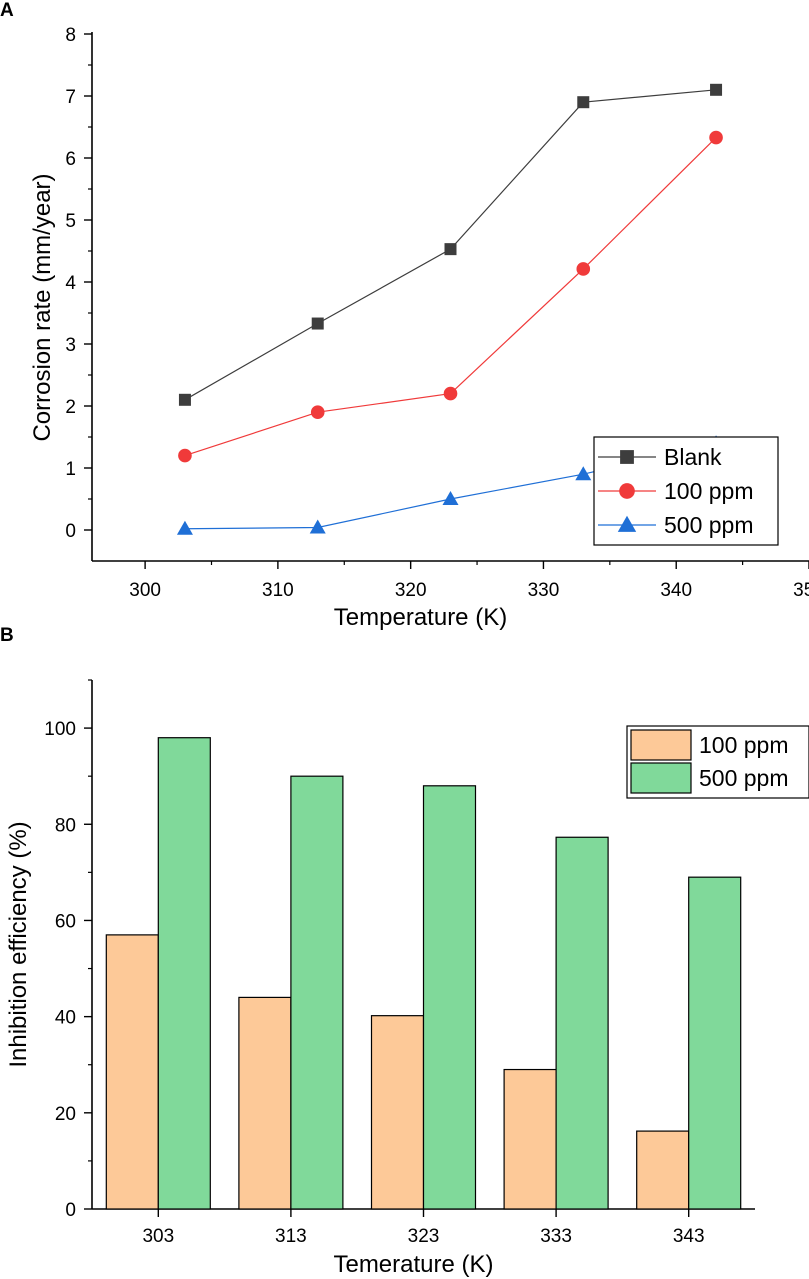  Describe the element at coordinates (65, 921) in the screenshot. I see `y-tick-label: 60` at that location.